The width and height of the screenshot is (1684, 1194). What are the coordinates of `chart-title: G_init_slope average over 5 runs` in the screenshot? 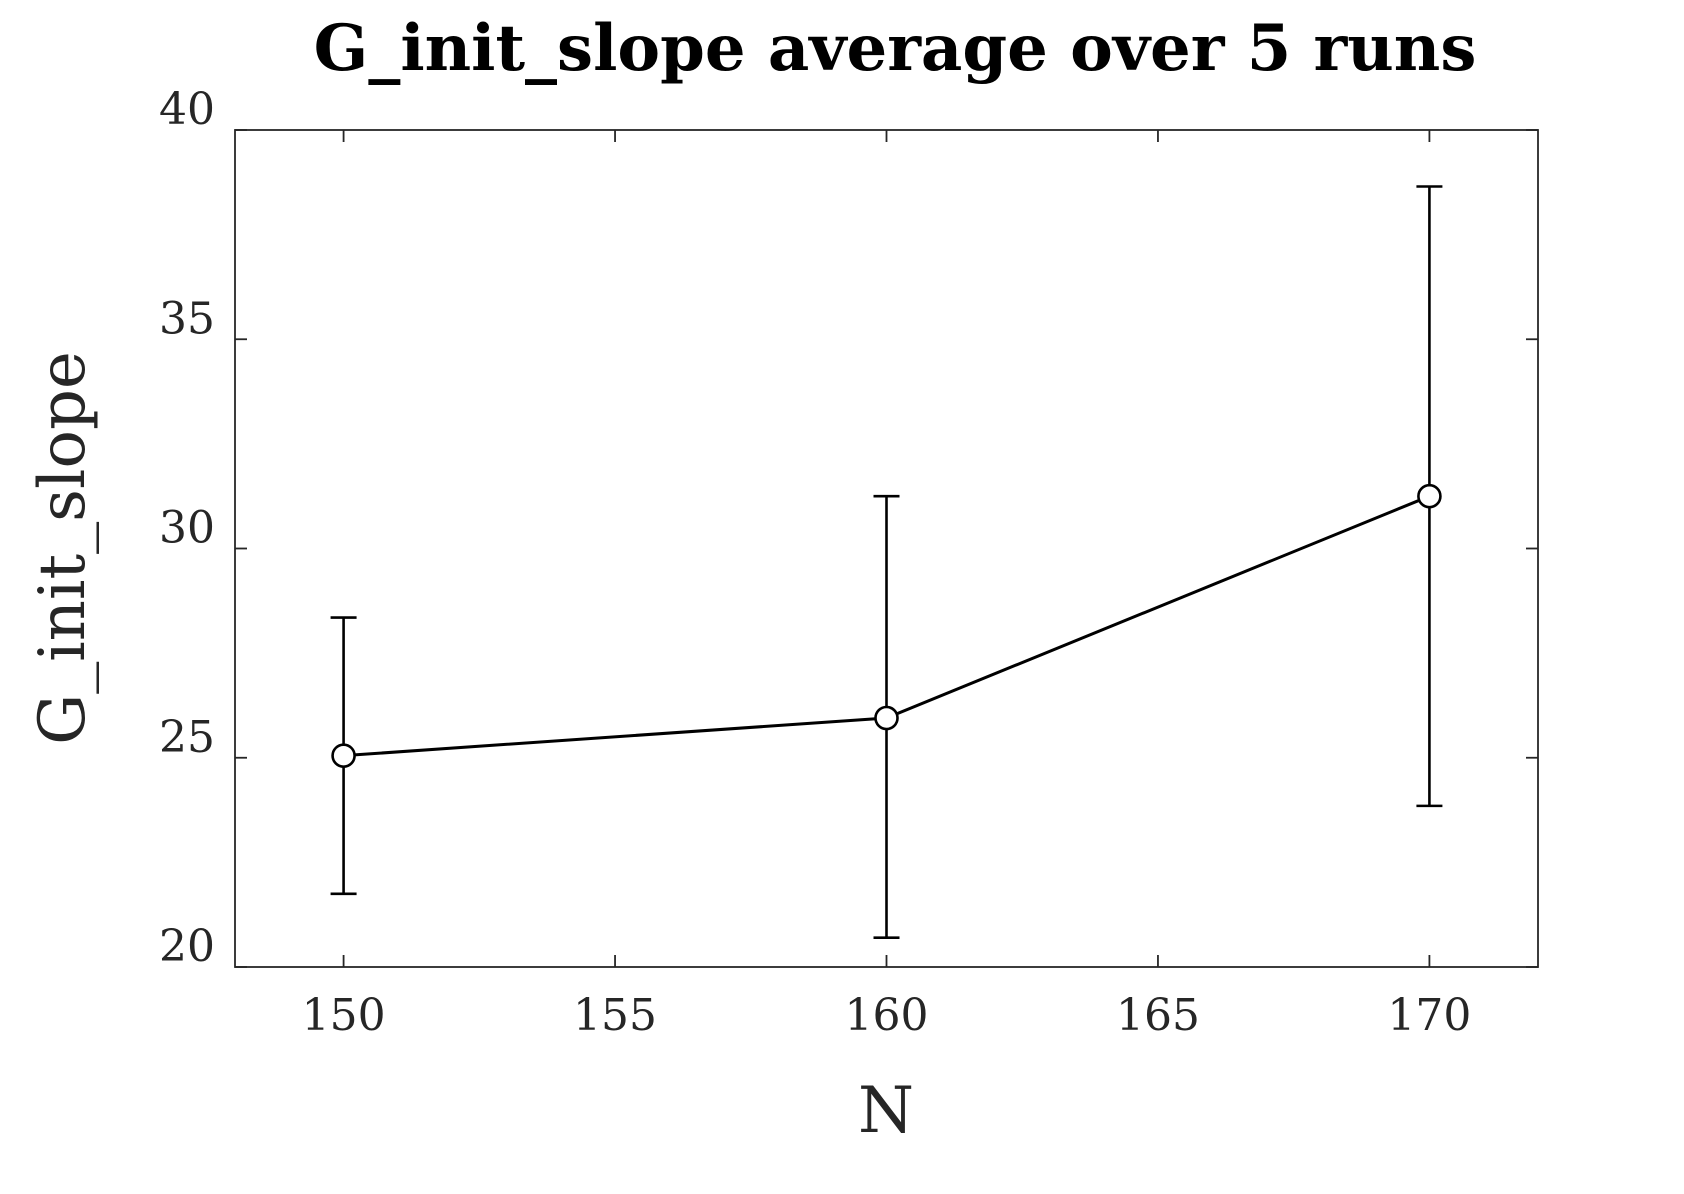 It's located at (895, 48).